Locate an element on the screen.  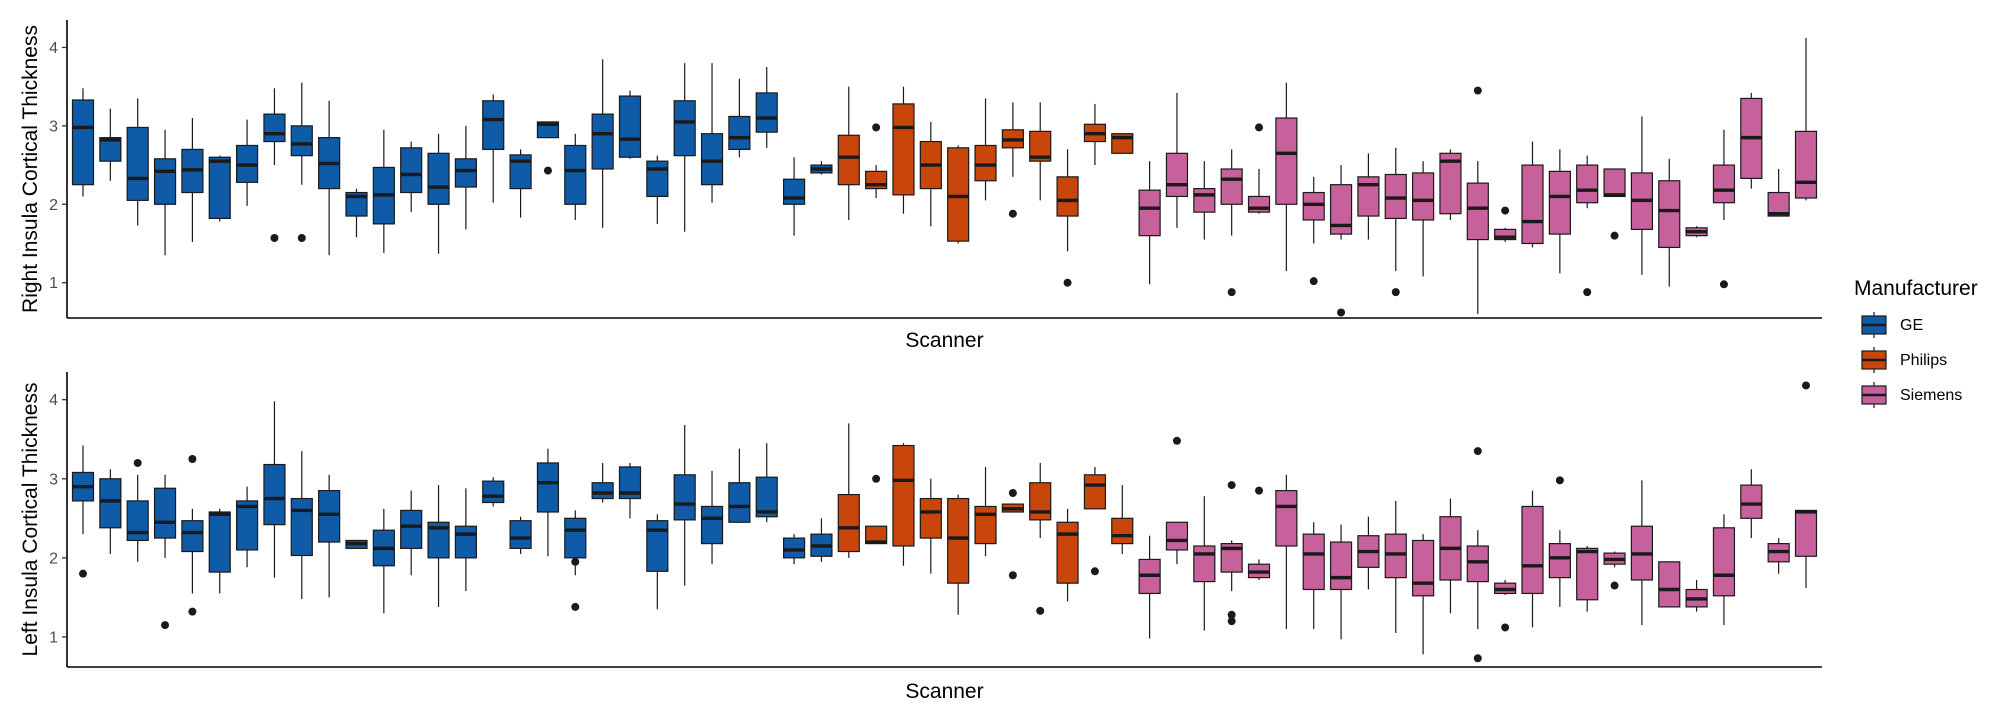
legend-item-siemens: Siemens is located at coordinates (1911, 395).